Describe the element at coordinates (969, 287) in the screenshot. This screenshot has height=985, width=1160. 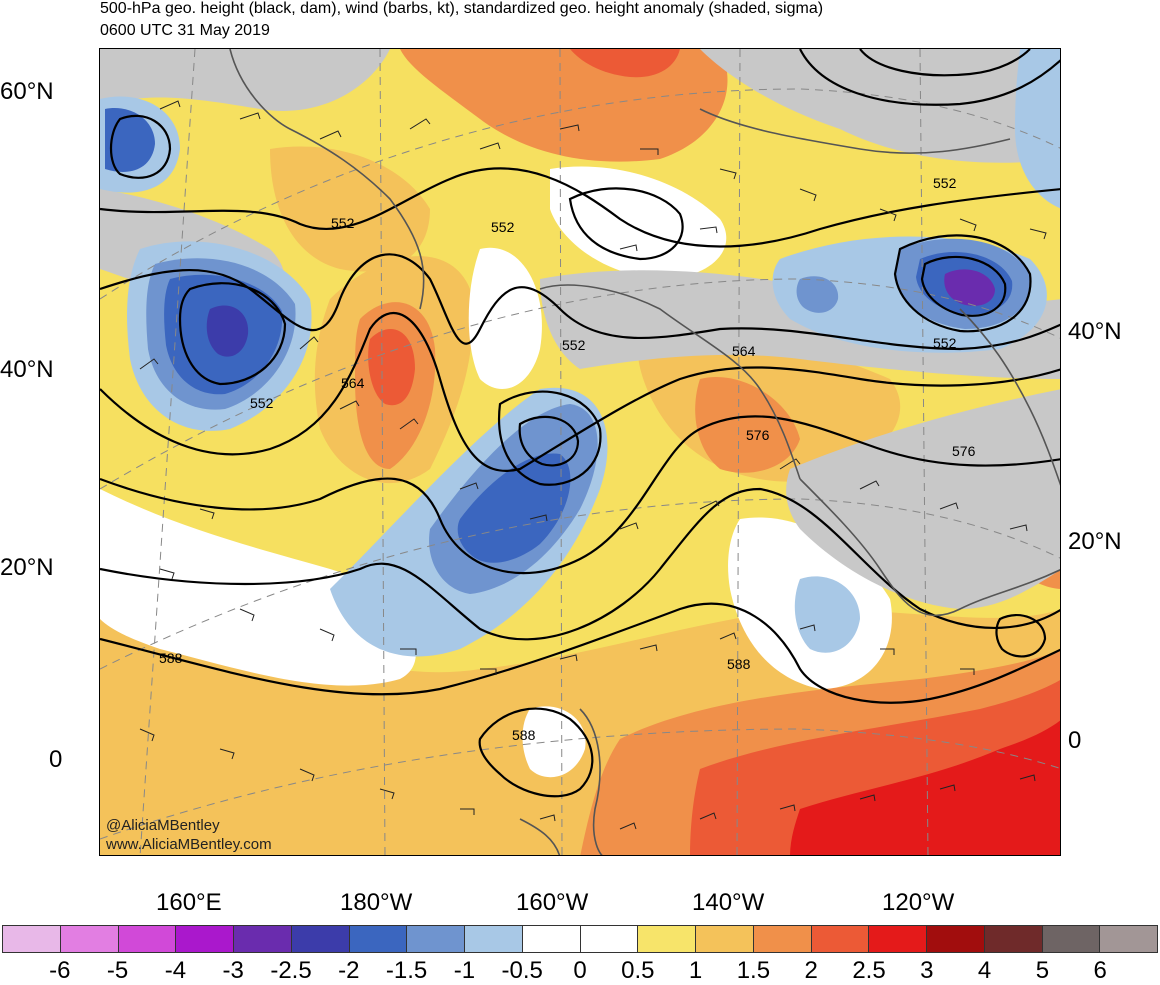
I see `anomaly-darkblue-arctic` at that location.